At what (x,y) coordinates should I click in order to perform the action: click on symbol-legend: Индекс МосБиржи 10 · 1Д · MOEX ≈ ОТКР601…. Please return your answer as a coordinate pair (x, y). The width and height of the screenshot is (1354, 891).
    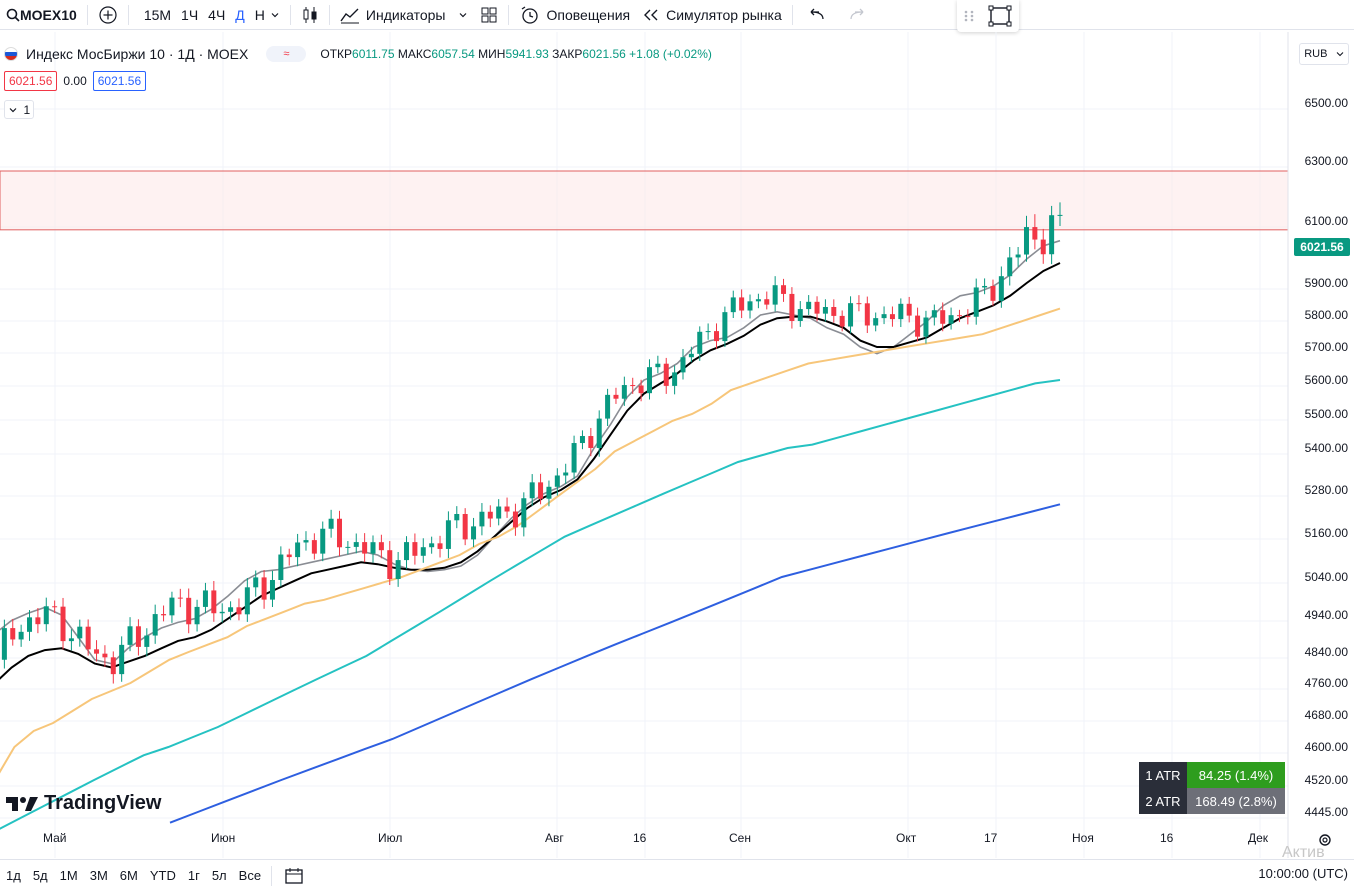
    Looking at the image, I should click on (358, 54).